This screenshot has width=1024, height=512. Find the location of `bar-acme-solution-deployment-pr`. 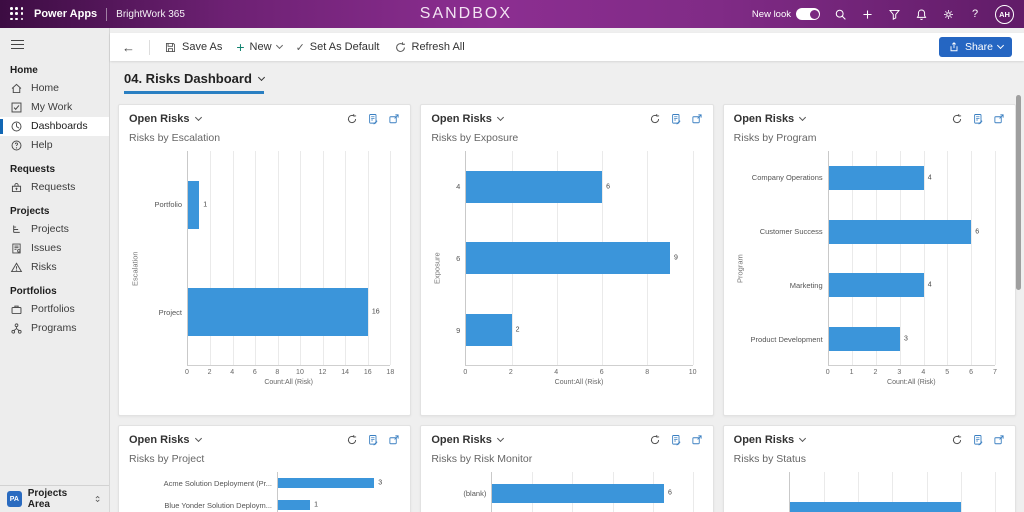

bar-acme-solution-deployment-pr is located at coordinates (326, 483).